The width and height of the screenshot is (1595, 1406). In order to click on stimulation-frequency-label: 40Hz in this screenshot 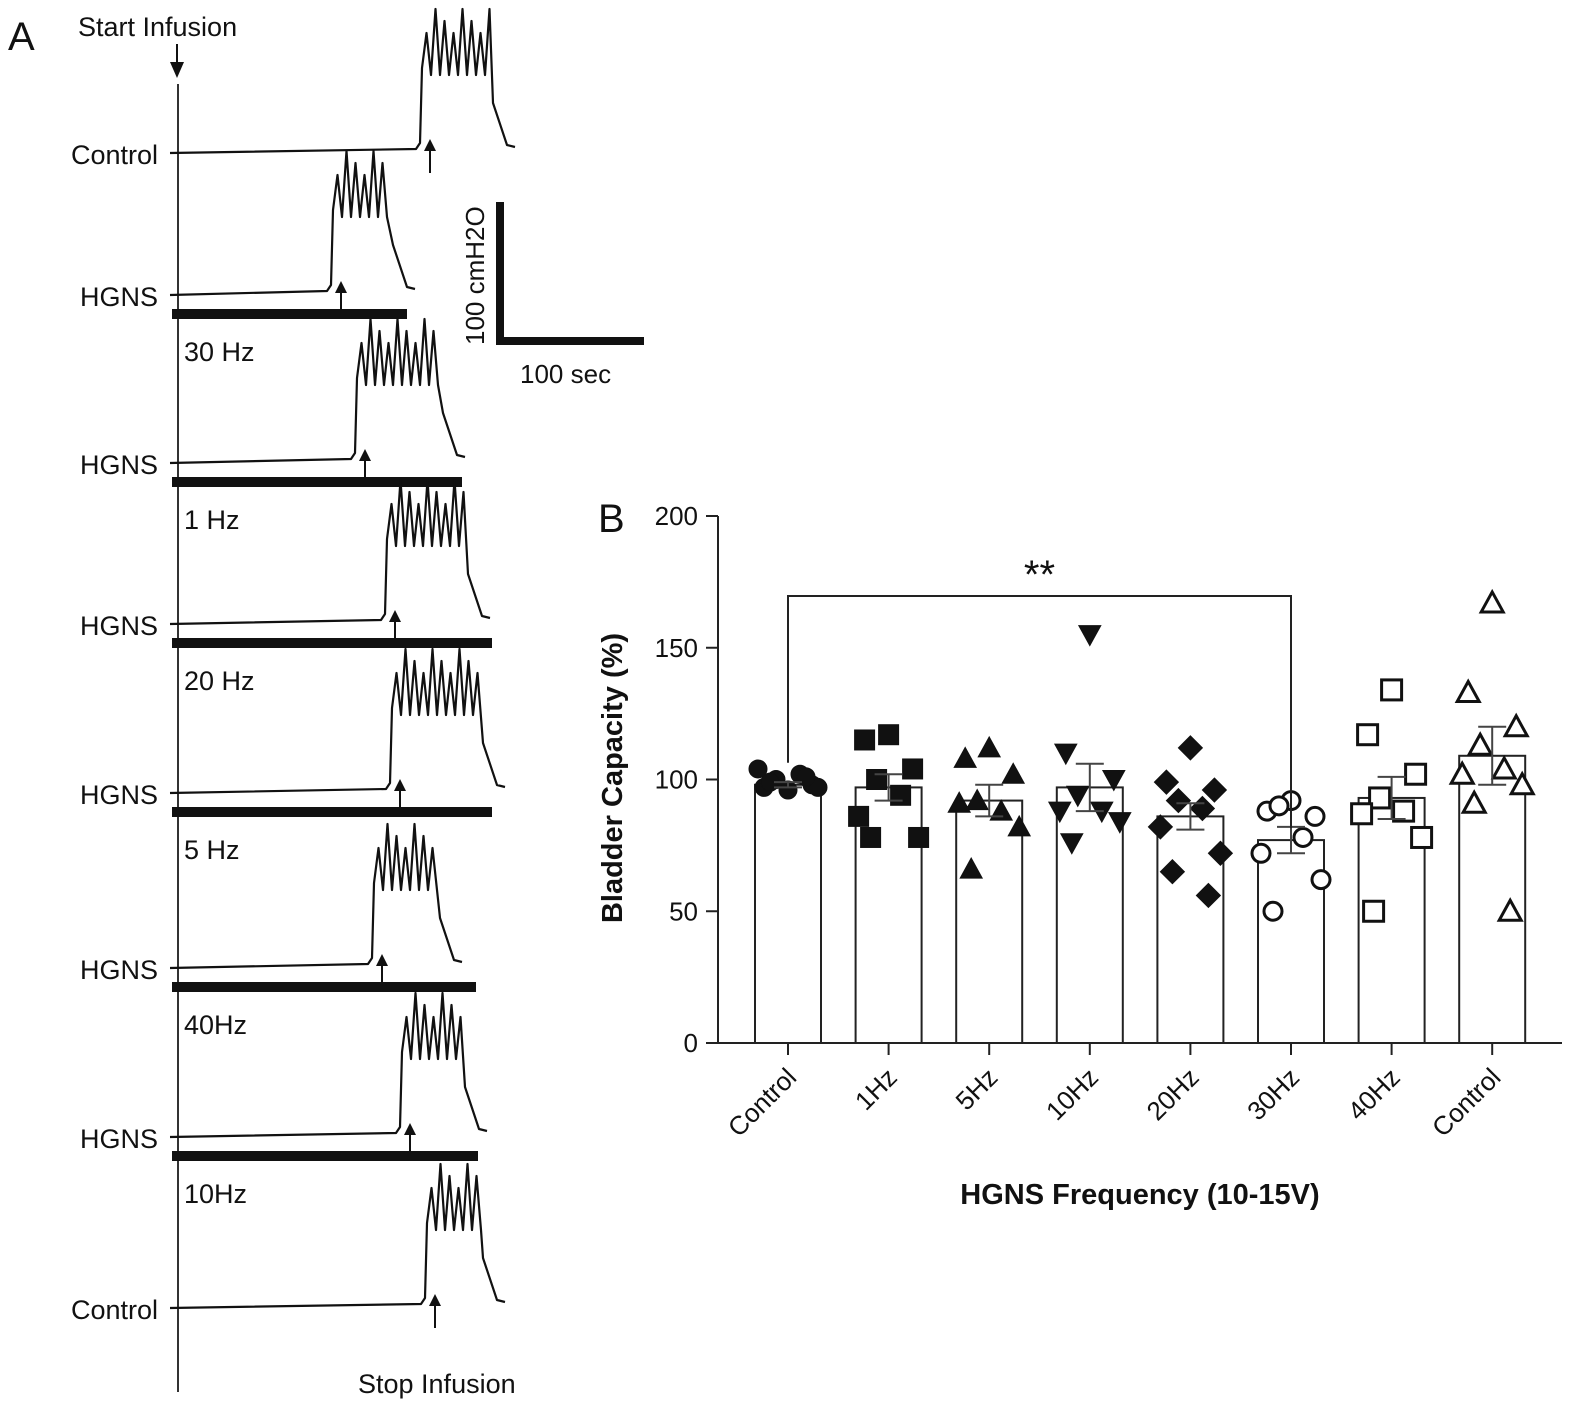, I will do `click(215, 1025)`.